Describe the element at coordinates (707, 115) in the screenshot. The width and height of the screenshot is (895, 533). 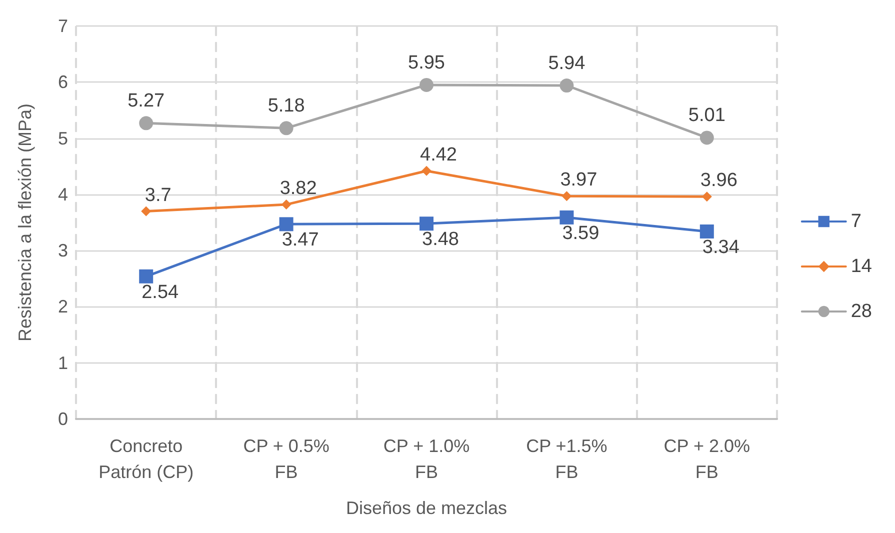
I see `data-label: 5.01` at that location.